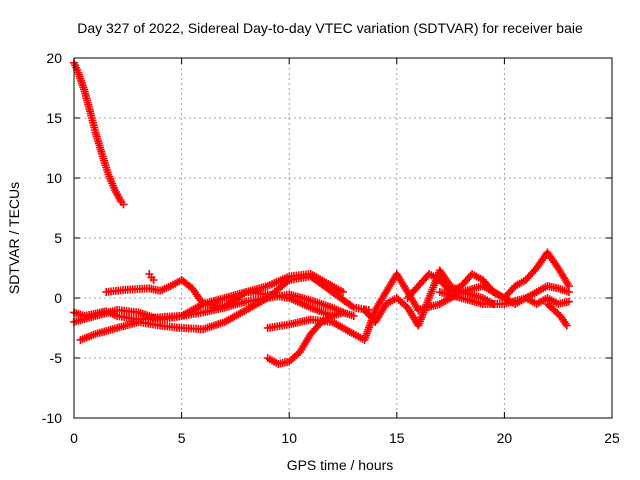  Describe the element at coordinates (345, 438) in the screenshot. I see `x-tick-labels: 0 5 10 15 20 25` at that location.